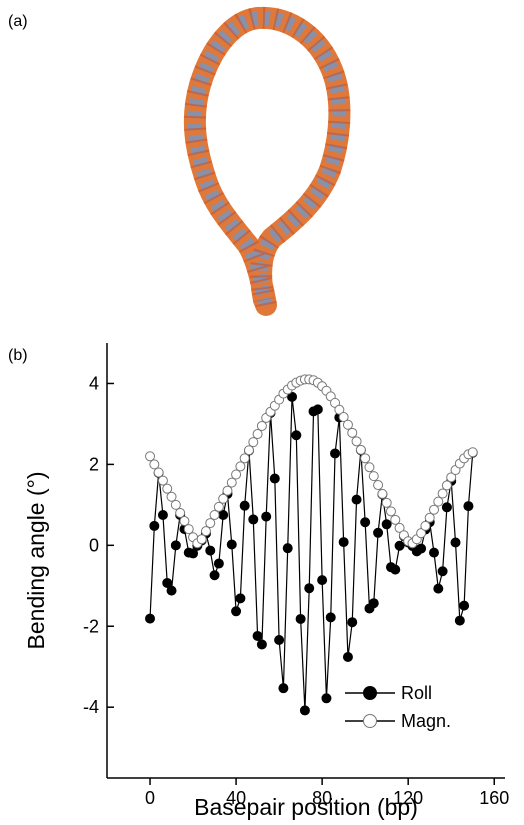 This screenshot has height=825, width=524. What do you see at coordinates (91, 707) in the screenshot?
I see `y-tick-label: -4` at bounding box center [91, 707].